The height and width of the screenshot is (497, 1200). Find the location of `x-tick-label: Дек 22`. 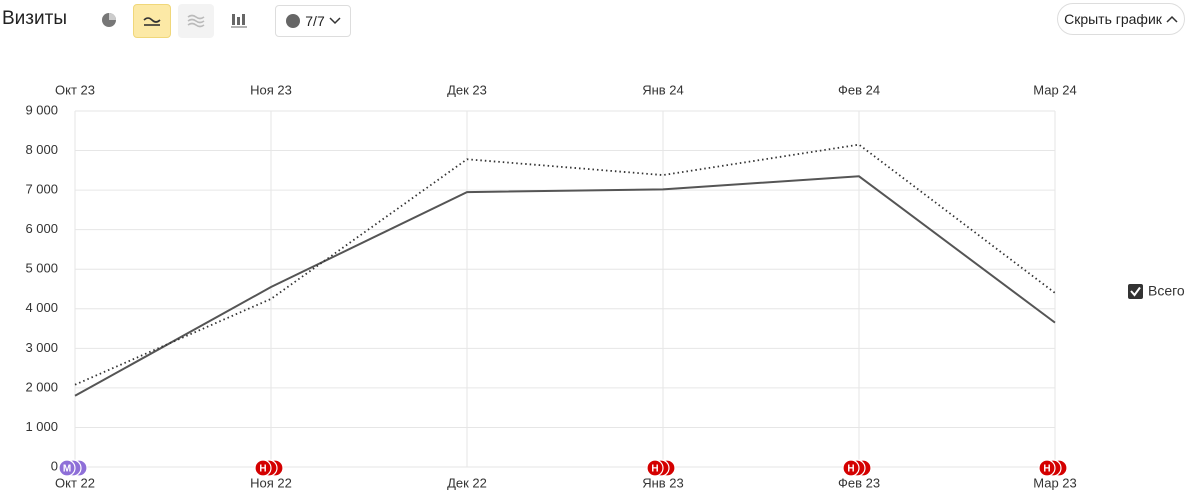

x-tick-label: Дек 22 is located at coordinates (467, 482).